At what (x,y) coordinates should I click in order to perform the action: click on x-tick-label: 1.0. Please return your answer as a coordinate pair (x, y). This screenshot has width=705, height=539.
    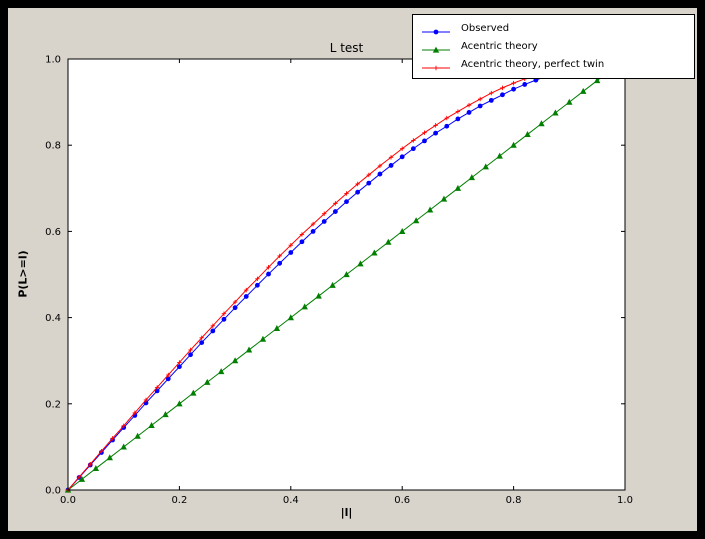
    Looking at the image, I should click on (625, 500).